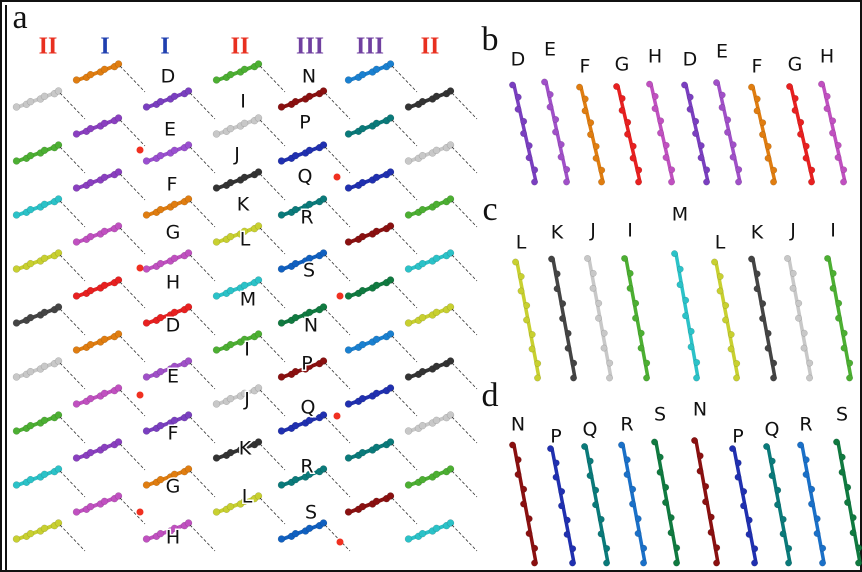 The image size is (862, 572). Describe the element at coordinates (245, 449) in the screenshot. I see `molecule-label: K` at that location.